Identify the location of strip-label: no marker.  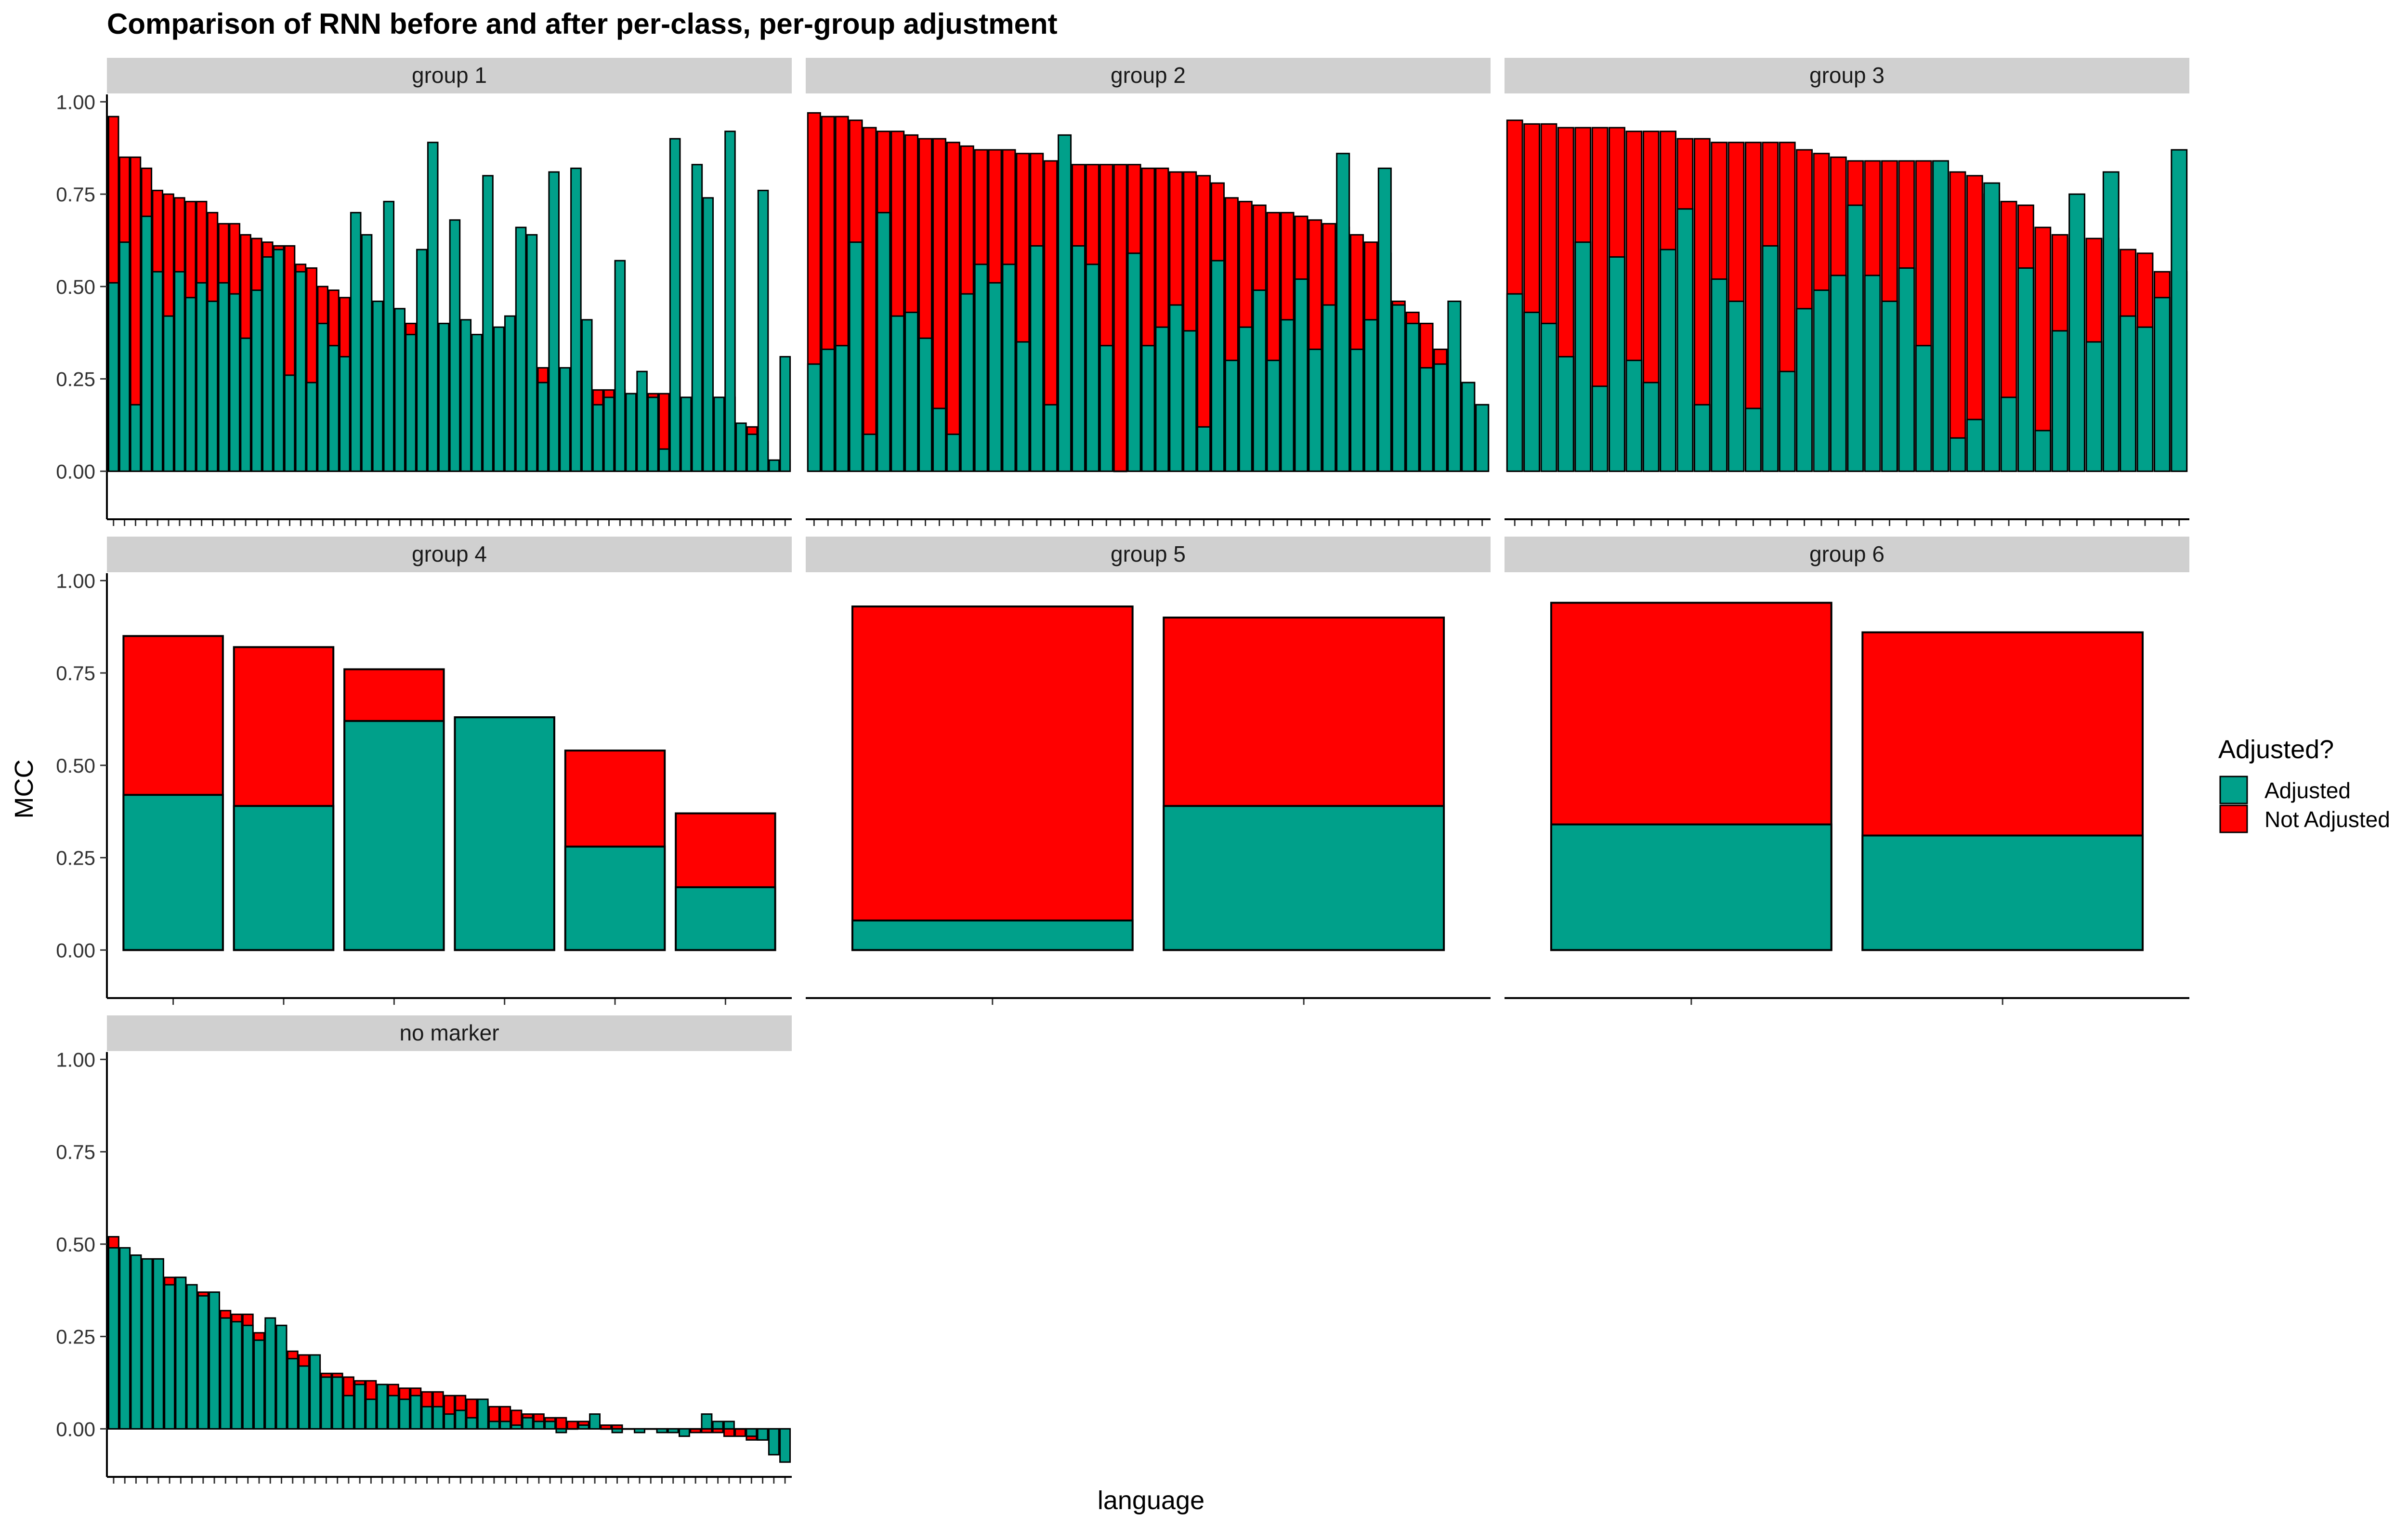
(449, 1032).